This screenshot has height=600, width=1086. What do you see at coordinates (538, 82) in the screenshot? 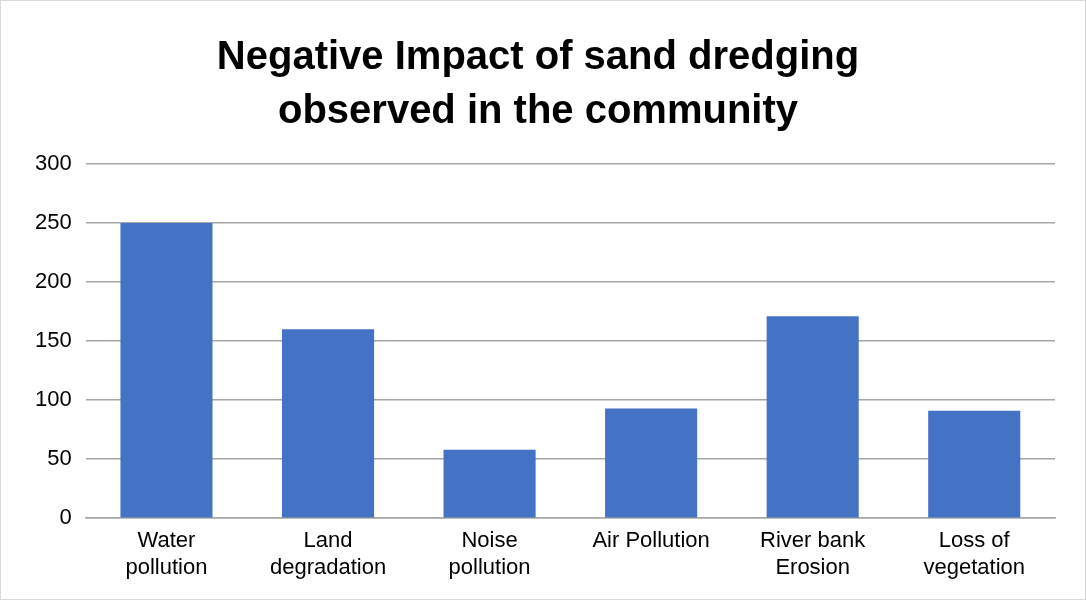
I see `chart-title: Negative Impact of sand dredging observed in the community` at bounding box center [538, 82].